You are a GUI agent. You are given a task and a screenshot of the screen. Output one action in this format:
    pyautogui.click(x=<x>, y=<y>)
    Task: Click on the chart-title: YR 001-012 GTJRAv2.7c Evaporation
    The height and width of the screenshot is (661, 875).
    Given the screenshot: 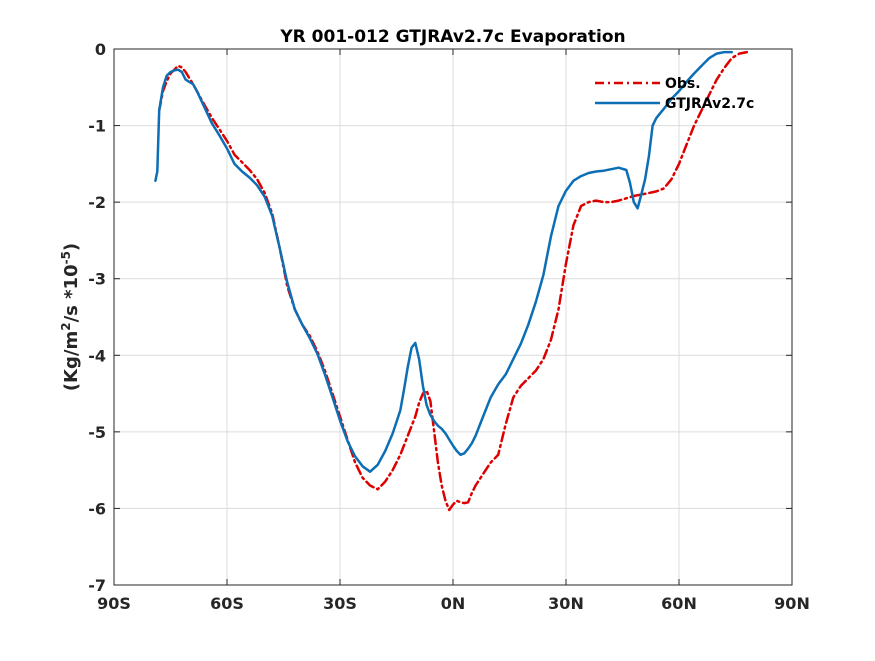 What is the action you would take?
    pyautogui.click(x=452, y=37)
    